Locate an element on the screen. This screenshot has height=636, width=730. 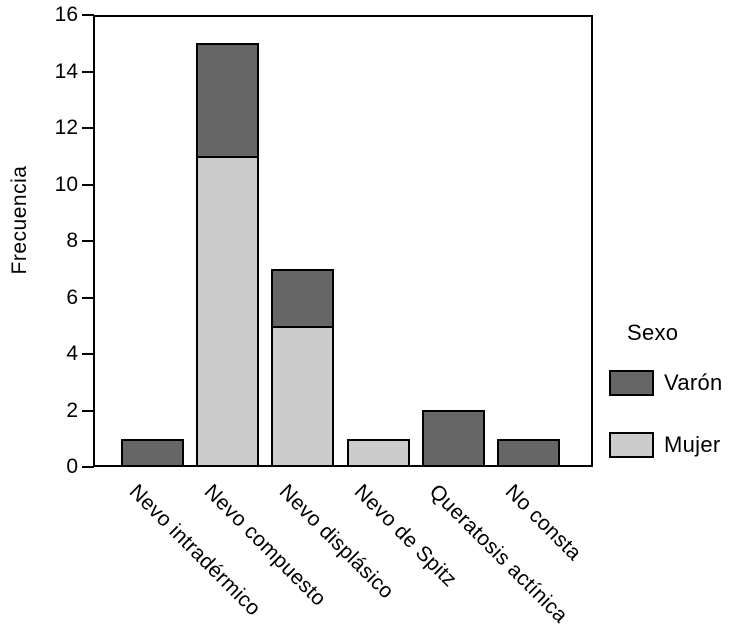
y-tick-label: 0 is located at coordinates (72, 466).